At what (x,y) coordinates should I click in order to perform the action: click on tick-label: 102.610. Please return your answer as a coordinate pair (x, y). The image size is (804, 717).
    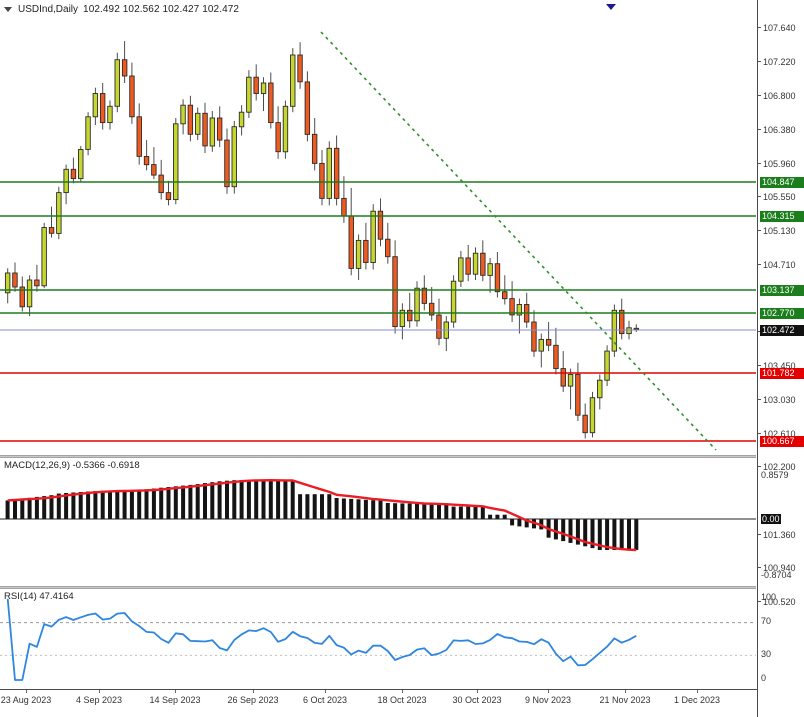
    Looking at the image, I should click on (779, 434).